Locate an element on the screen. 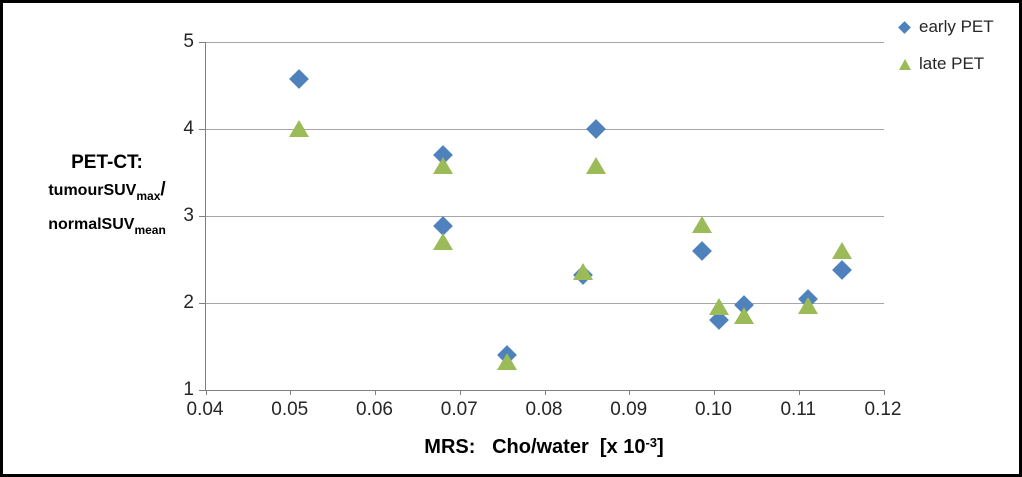 The image size is (1022, 477). y-axis-title: PET-CT: tumourSUVmax/ normalSUVmean is located at coordinates (107, 196).